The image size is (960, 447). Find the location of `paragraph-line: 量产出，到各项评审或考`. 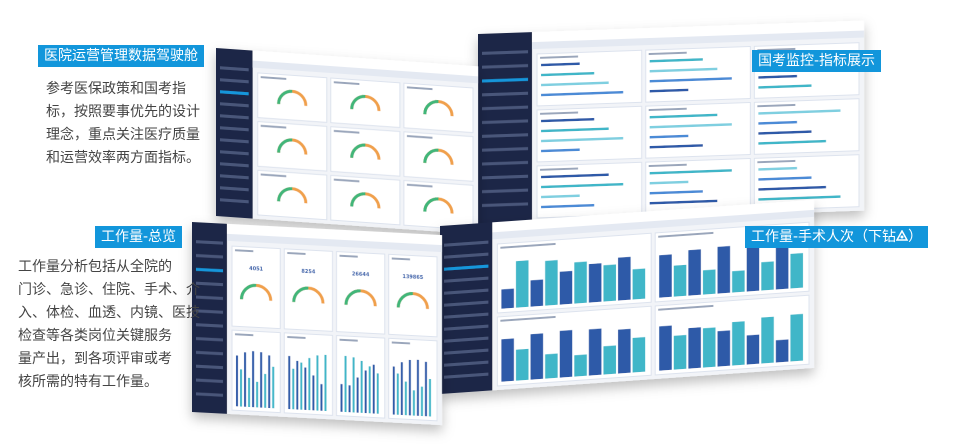

paragraph-line: 量产出，到各项评审或考 is located at coordinates (95, 359).